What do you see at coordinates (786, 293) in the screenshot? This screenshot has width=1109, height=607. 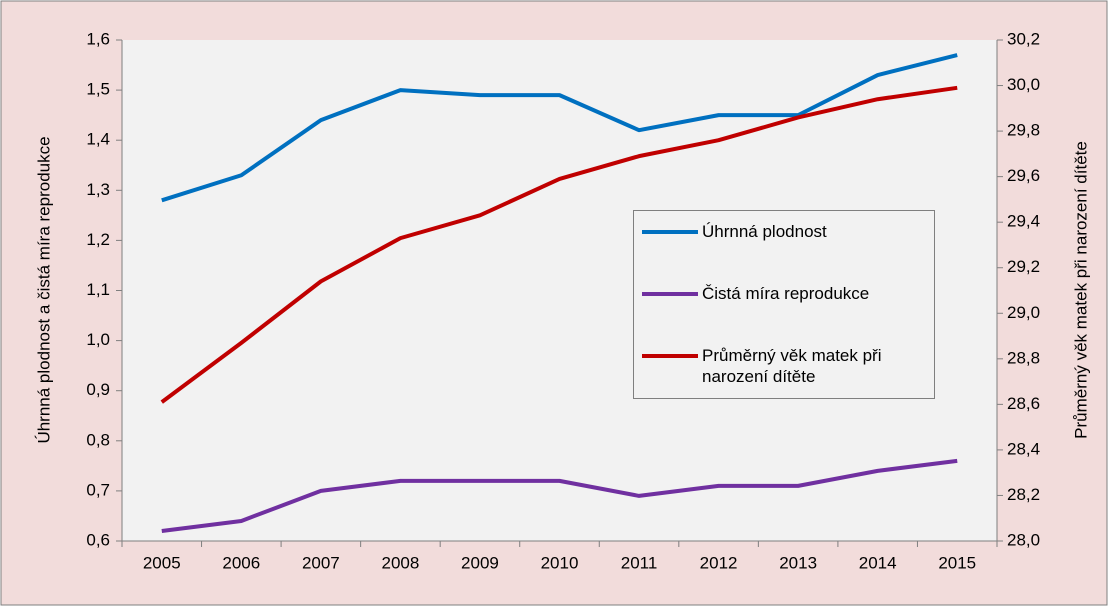 I see `legend-label: Čistá míra reprodukce` at bounding box center [786, 293].